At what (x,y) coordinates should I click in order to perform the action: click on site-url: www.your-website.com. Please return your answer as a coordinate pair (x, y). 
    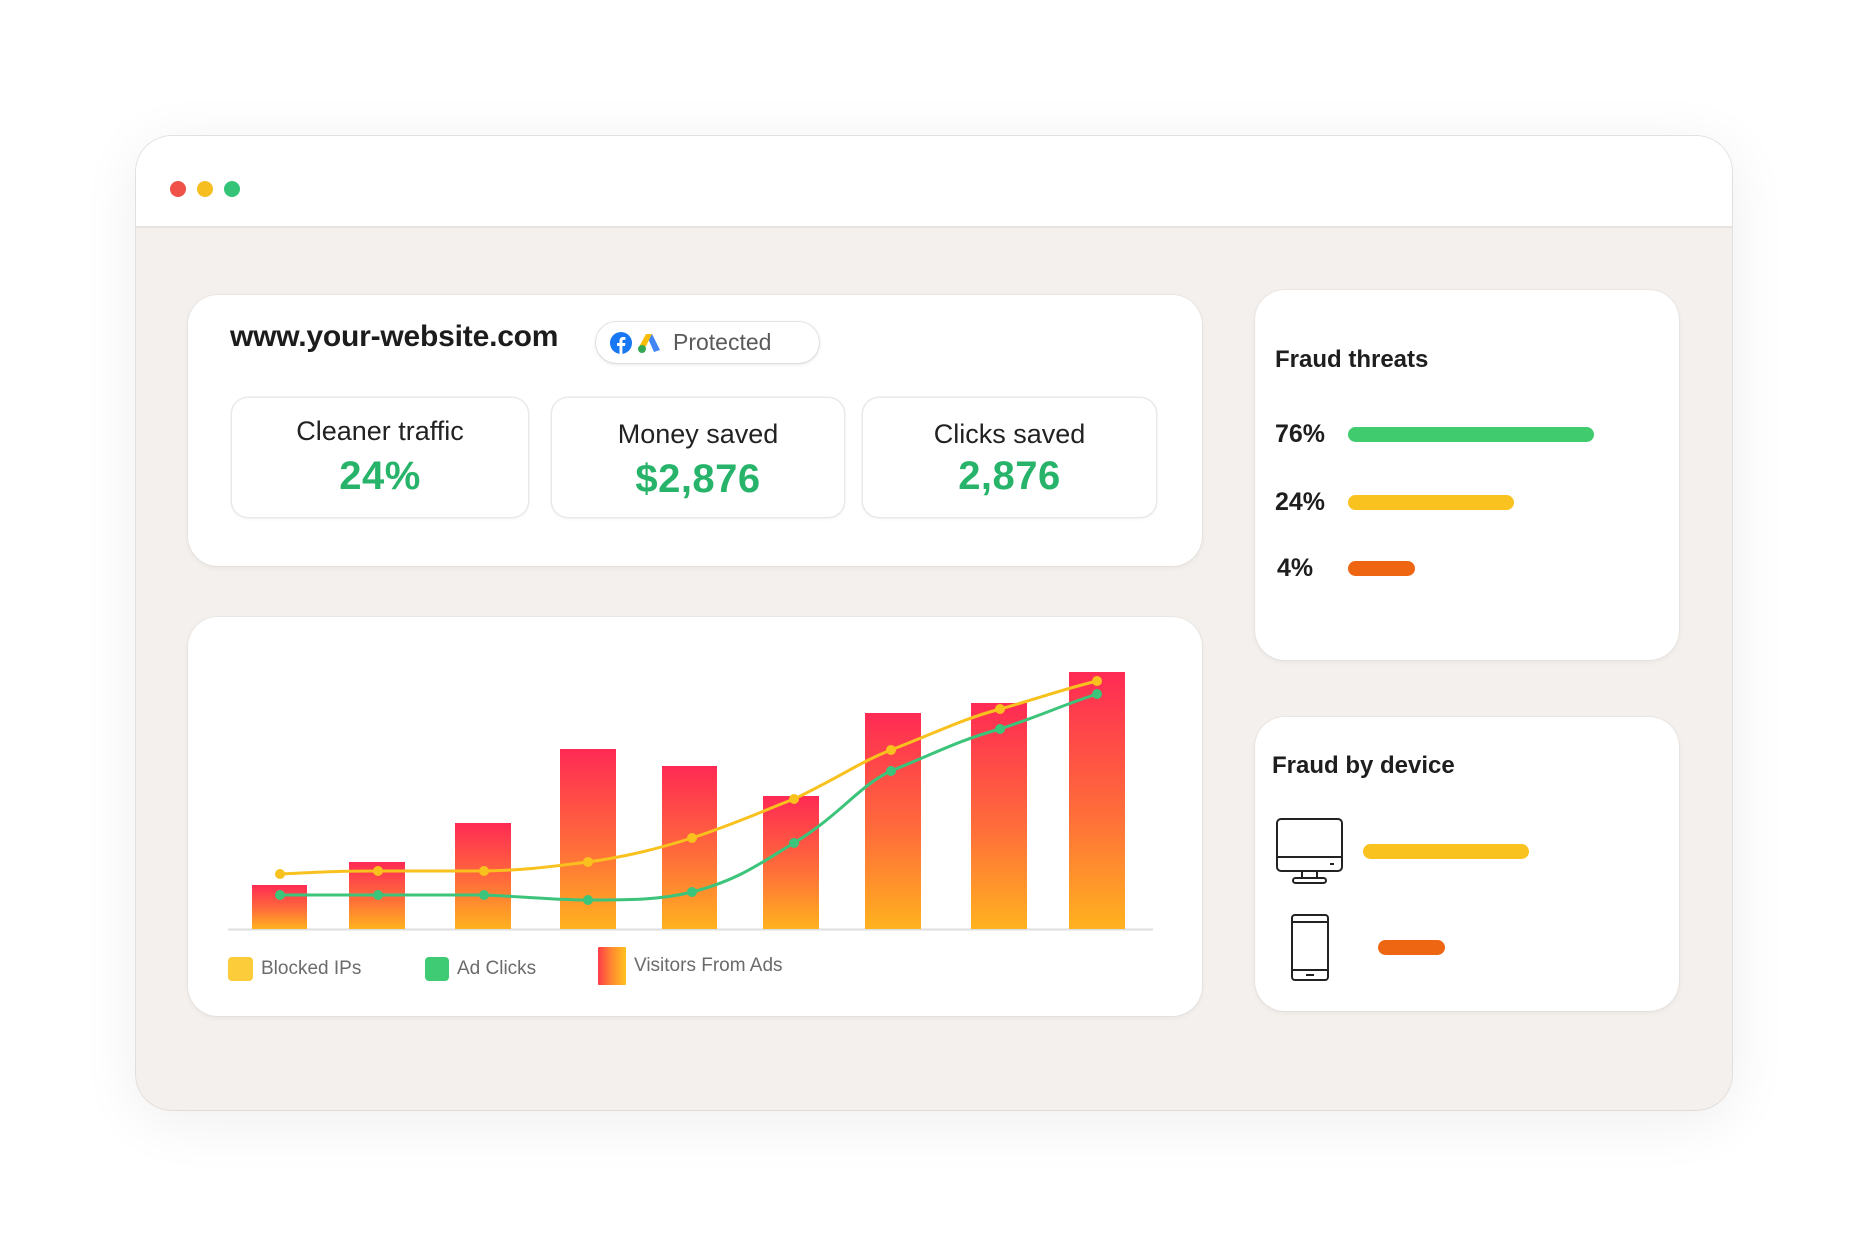
    Looking at the image, I should click on (394, 336).